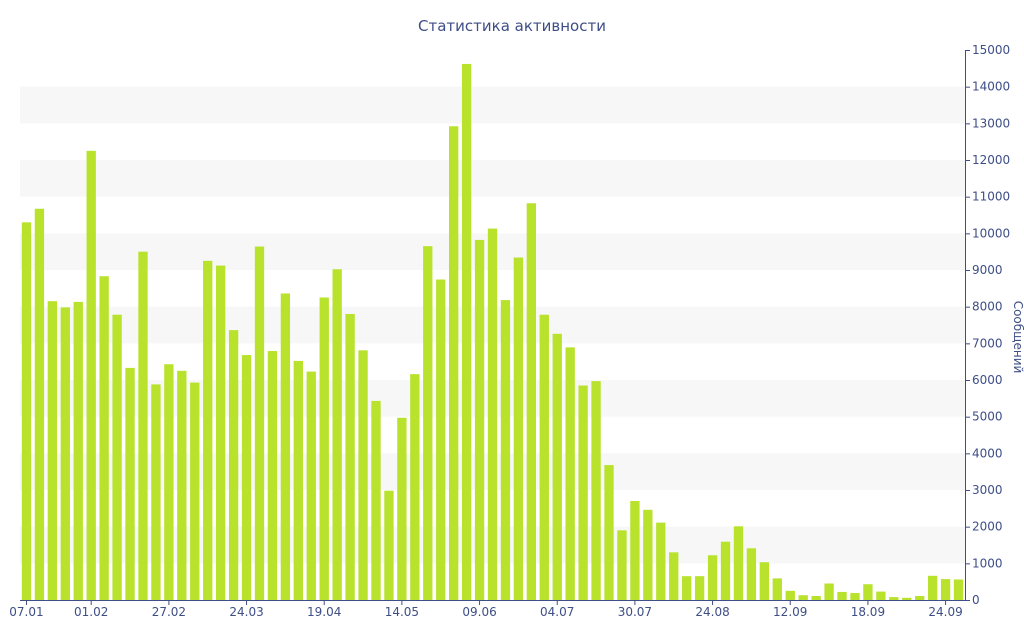  Describe the element at coordinates (991, 50) in the screenshot. I see `y-tick-label: 15000` at that location.